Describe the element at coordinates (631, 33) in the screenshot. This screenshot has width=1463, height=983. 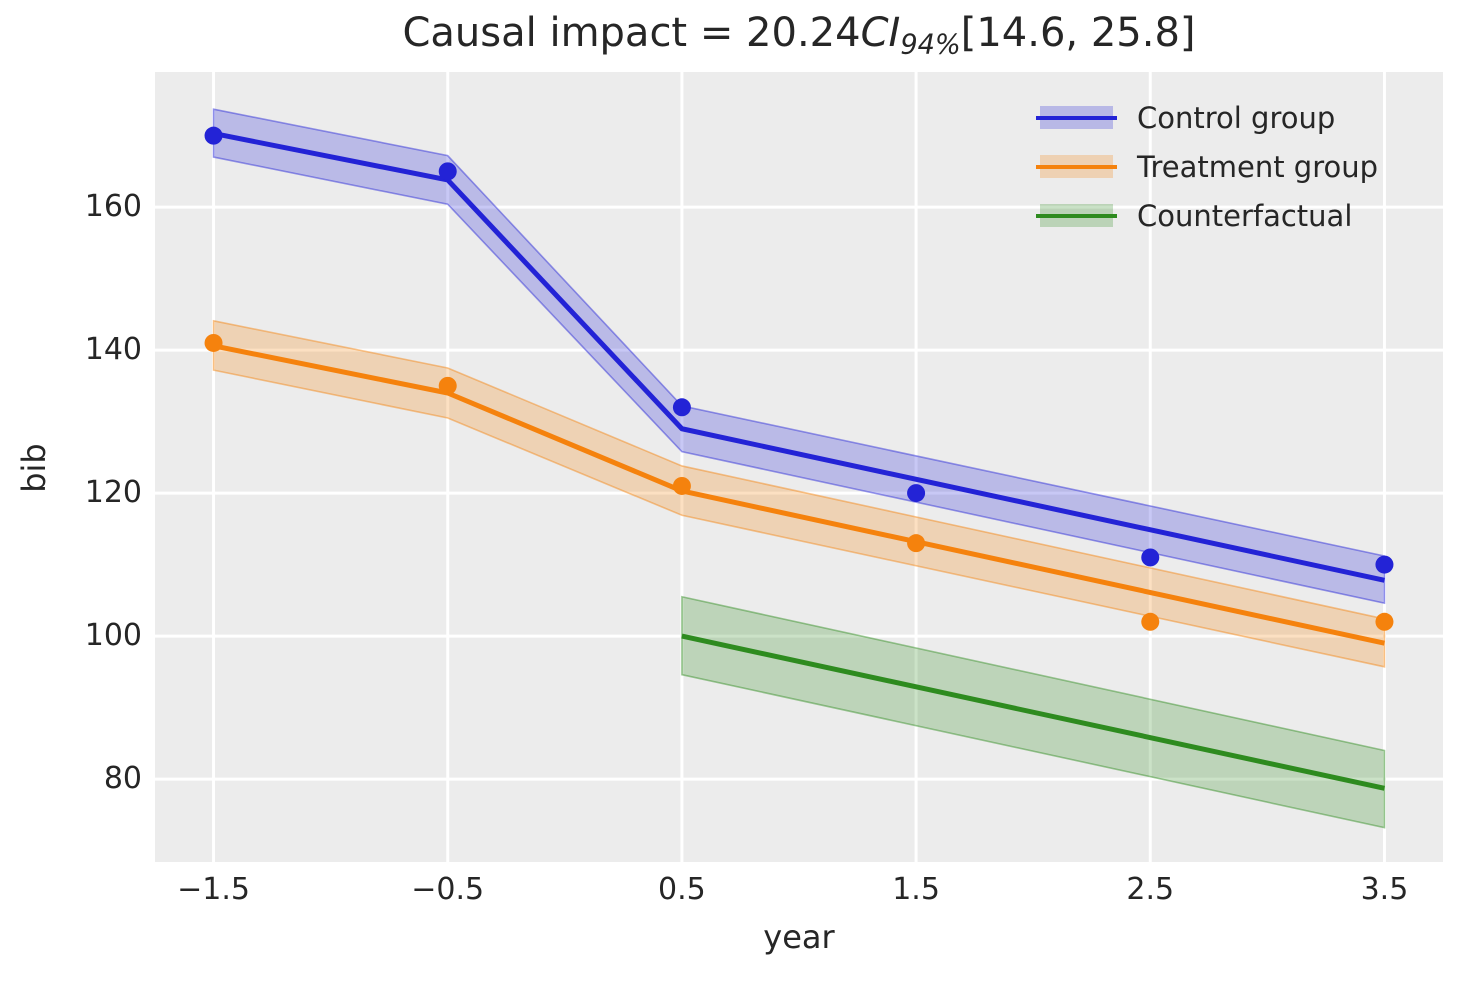
I see `title-prefix: Causal impact = 20.24` at that location.